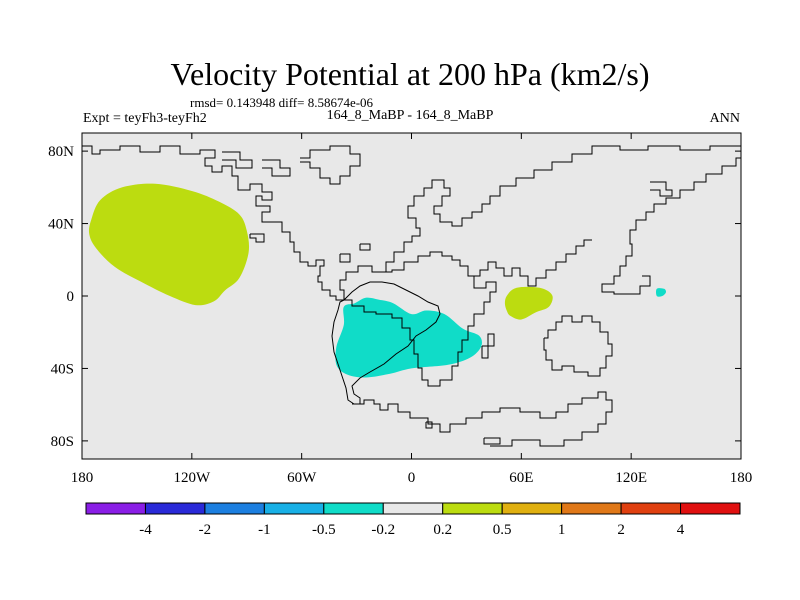 This screenshot has height=600, width=800. I want to click on x-tick-label: 60E, so click(521, 478).